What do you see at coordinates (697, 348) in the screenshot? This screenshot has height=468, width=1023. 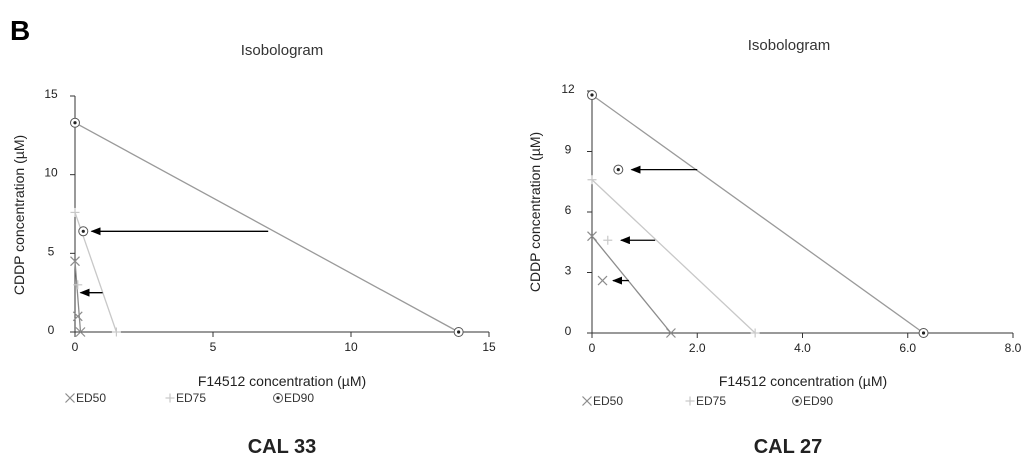 I see `x-tick-label: 2.0` at bounding box center [697, 348].